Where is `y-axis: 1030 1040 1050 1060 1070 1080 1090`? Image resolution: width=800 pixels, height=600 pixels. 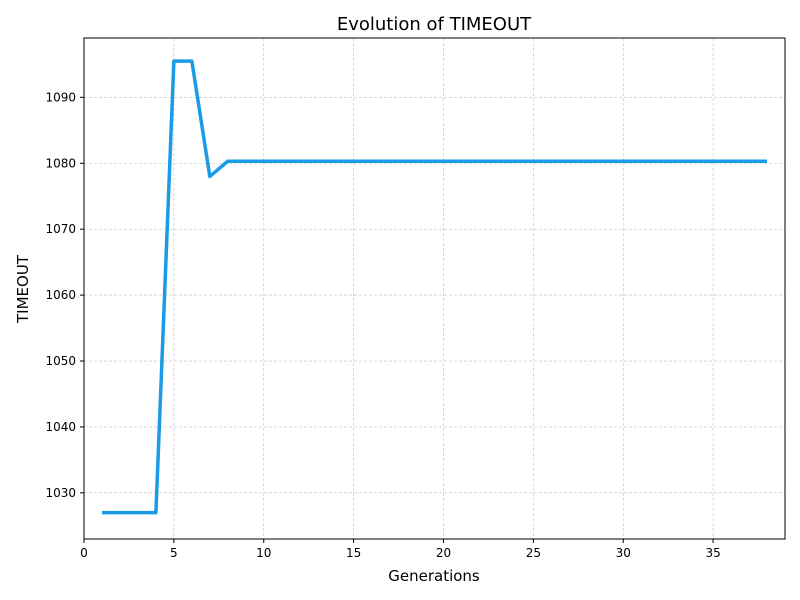
y-axis: 1030 1040 1050 1060 1070 1080 1090 is located at coordinates (64, 295).